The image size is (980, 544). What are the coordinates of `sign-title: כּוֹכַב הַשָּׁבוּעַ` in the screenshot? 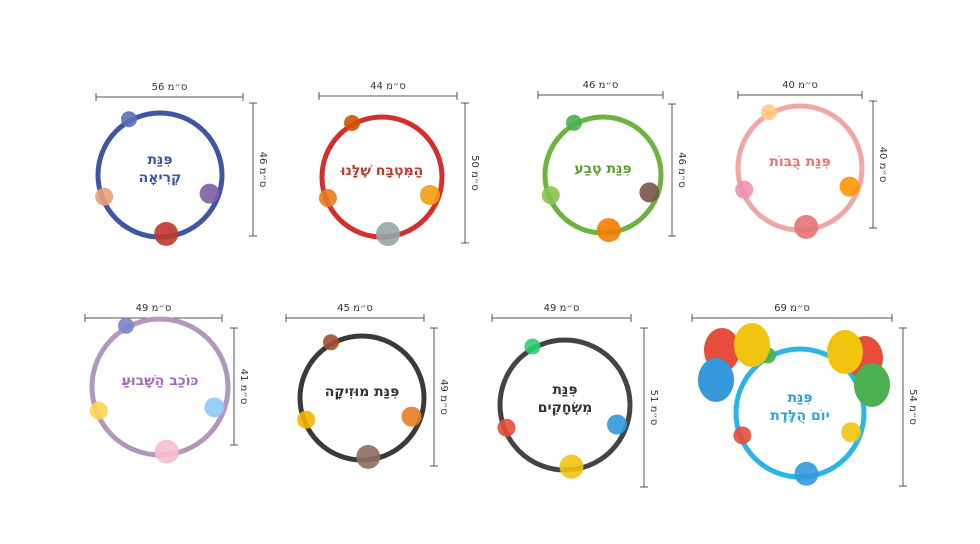 It's located at (160, 381).